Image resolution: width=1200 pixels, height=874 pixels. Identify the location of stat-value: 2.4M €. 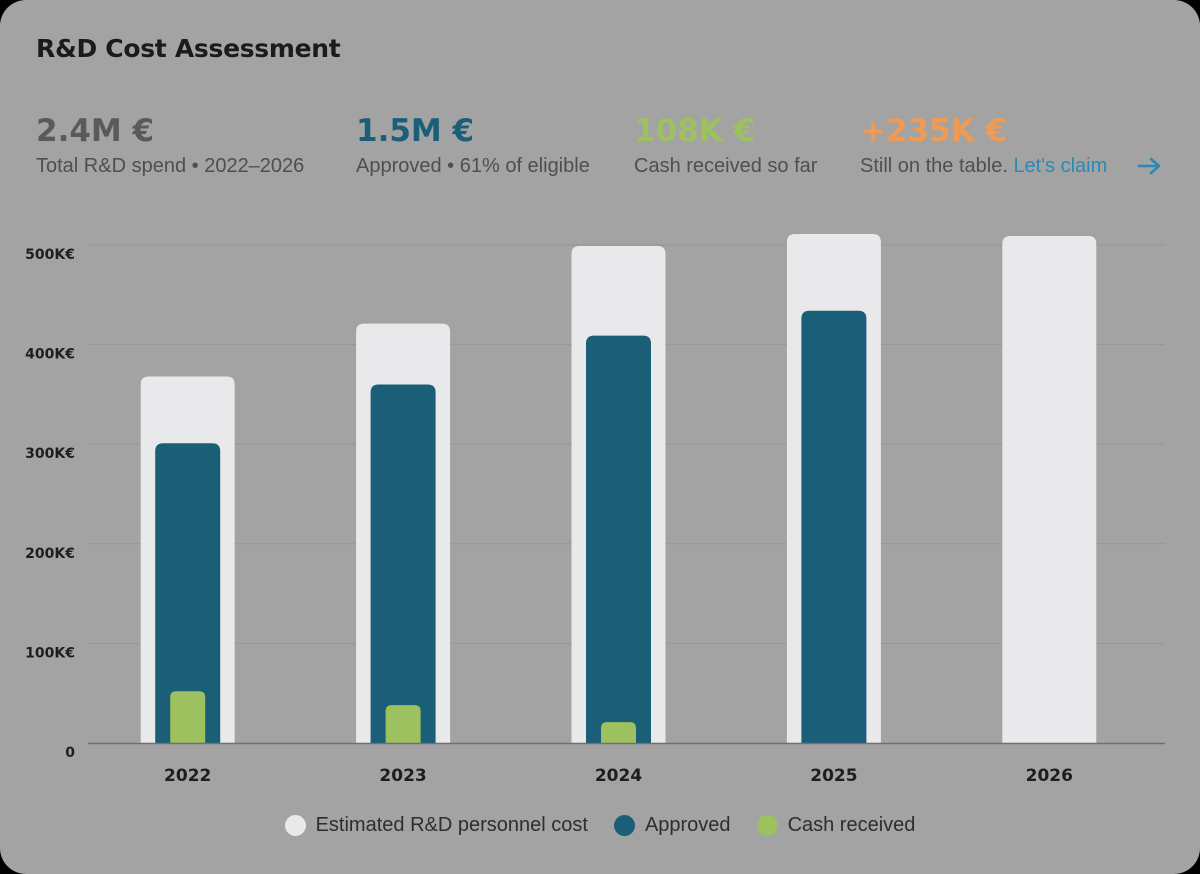
(95, 131).